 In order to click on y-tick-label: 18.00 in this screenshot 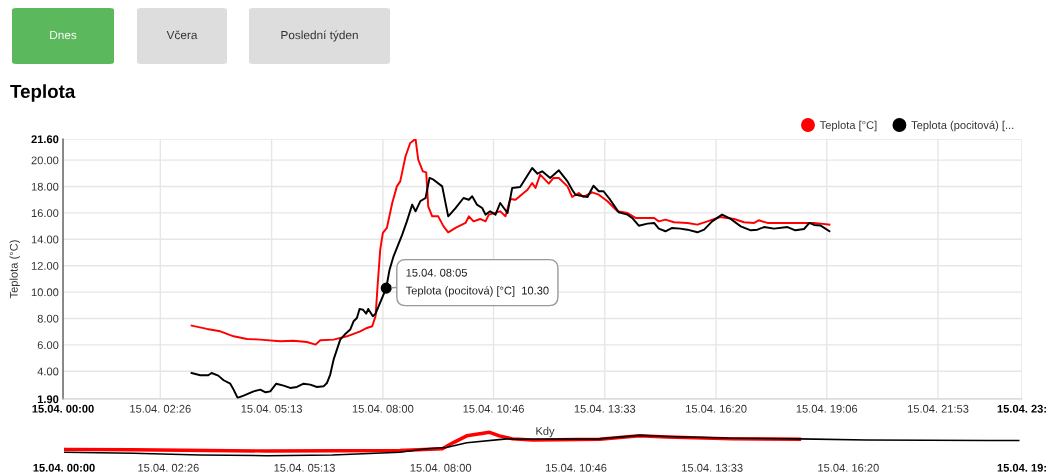, I will do `click(45, 186)`.